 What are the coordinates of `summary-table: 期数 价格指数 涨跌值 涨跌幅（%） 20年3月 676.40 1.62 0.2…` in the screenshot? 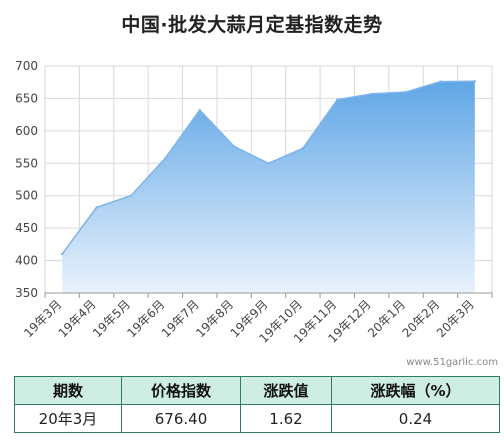 It's located at (257, 404).